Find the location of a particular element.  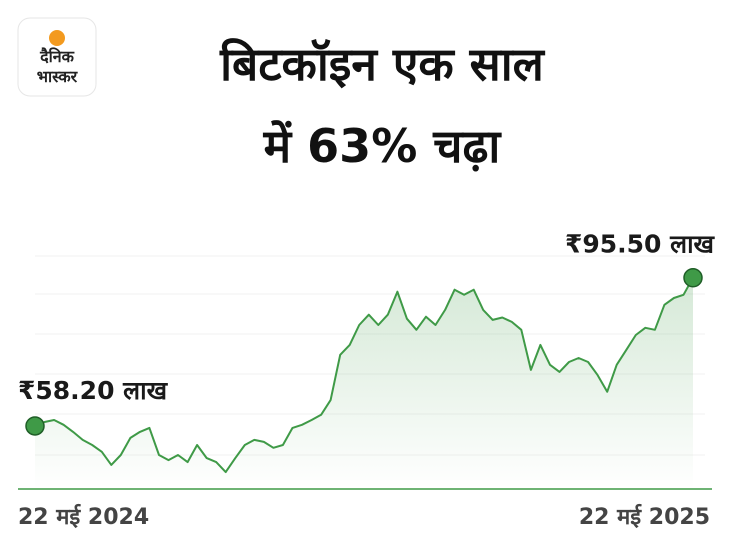

x-tick-label: 22 मई 2024 is located at coordinates (83, 516).